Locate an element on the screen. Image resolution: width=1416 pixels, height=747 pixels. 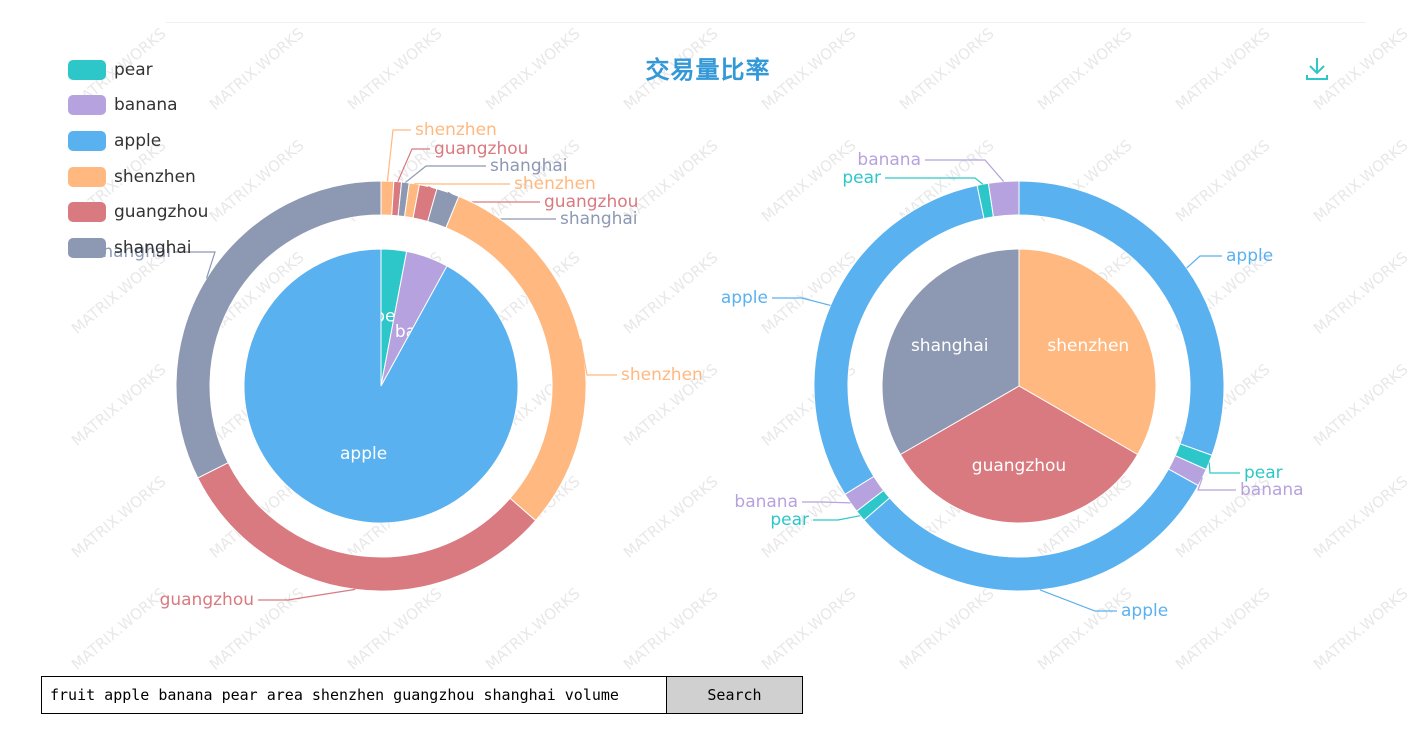
inner-slice-shanghai is located at coordinates (950, 352).